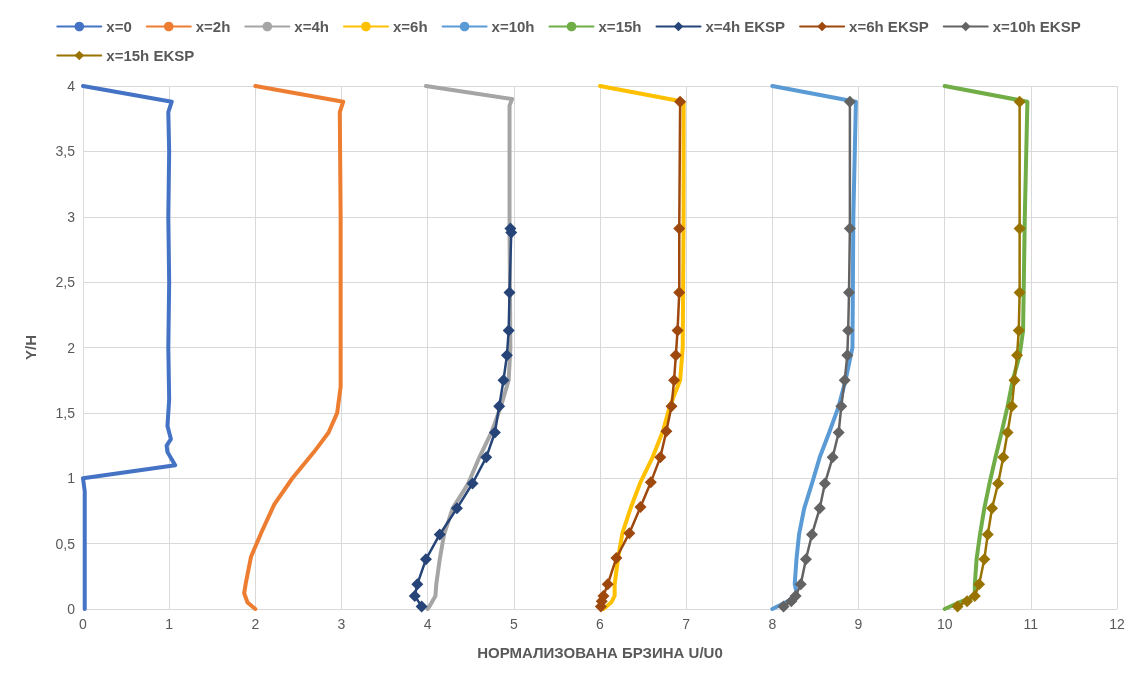  What do you see at coordinates (83, 624) in the screenshot?
I see `x-tick-label: 0` at bounding box center [83, 624].